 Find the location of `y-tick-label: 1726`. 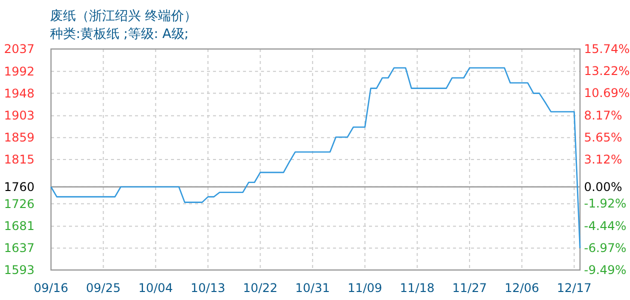

y-tick-label: 1726 is located at coordinates (19, 203).